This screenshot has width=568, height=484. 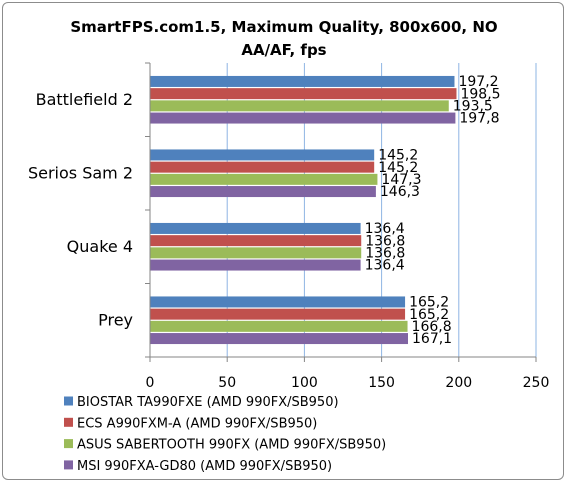 What do you see at coordinates (479, 119) in the screenshot?
I see `data-label: 197,8` at bounding box center [479, 119].